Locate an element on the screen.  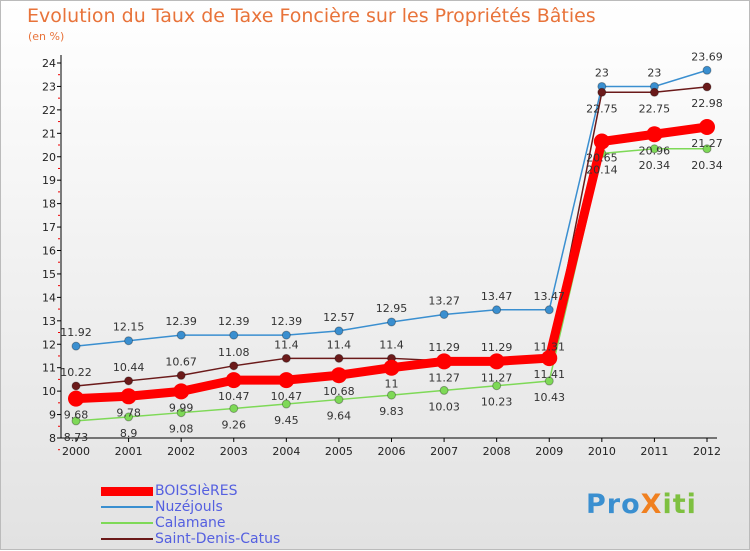
y-tick-label: 23 is located at coordinates (49, 86).